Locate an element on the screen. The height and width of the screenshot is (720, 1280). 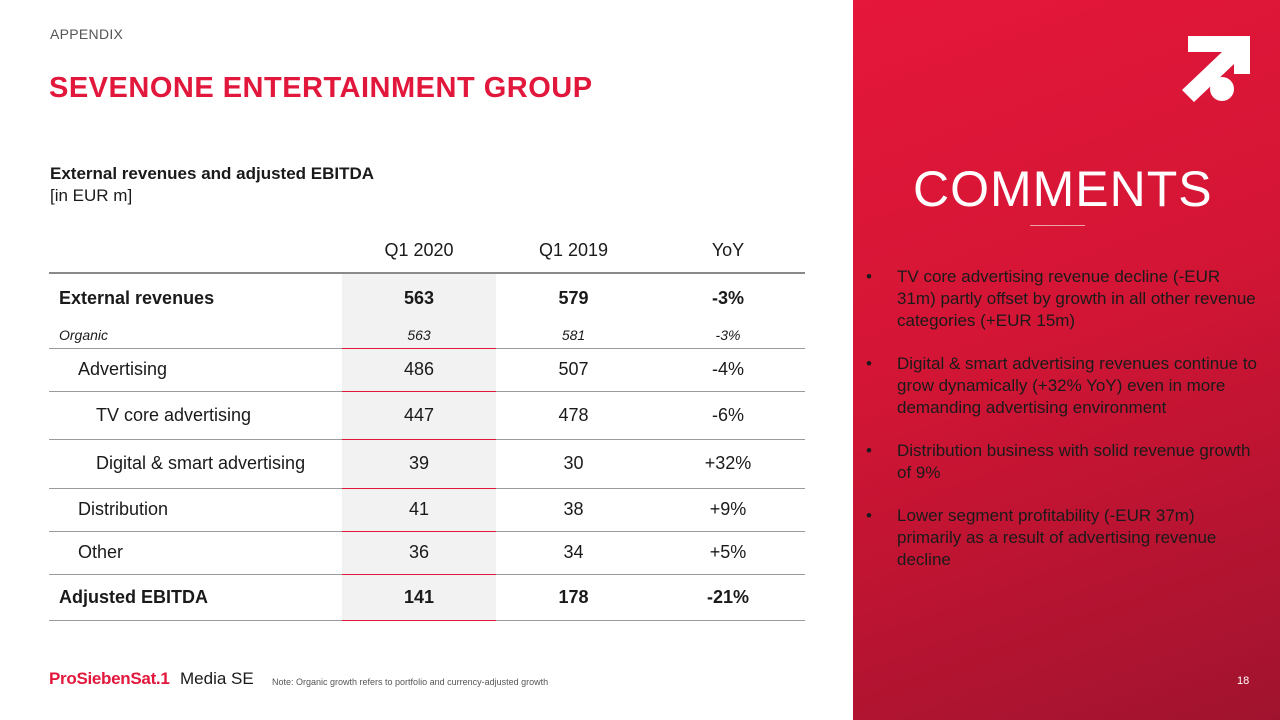
row-label: Organic is located at coordinates (195, 336).